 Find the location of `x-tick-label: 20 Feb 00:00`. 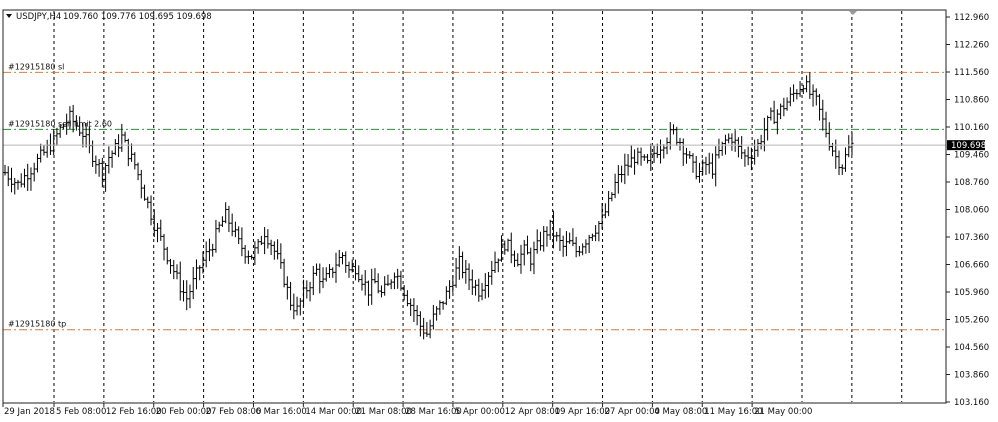

x-tick-label: 20 Feb 00:00 is located at coordinates (184, 412).